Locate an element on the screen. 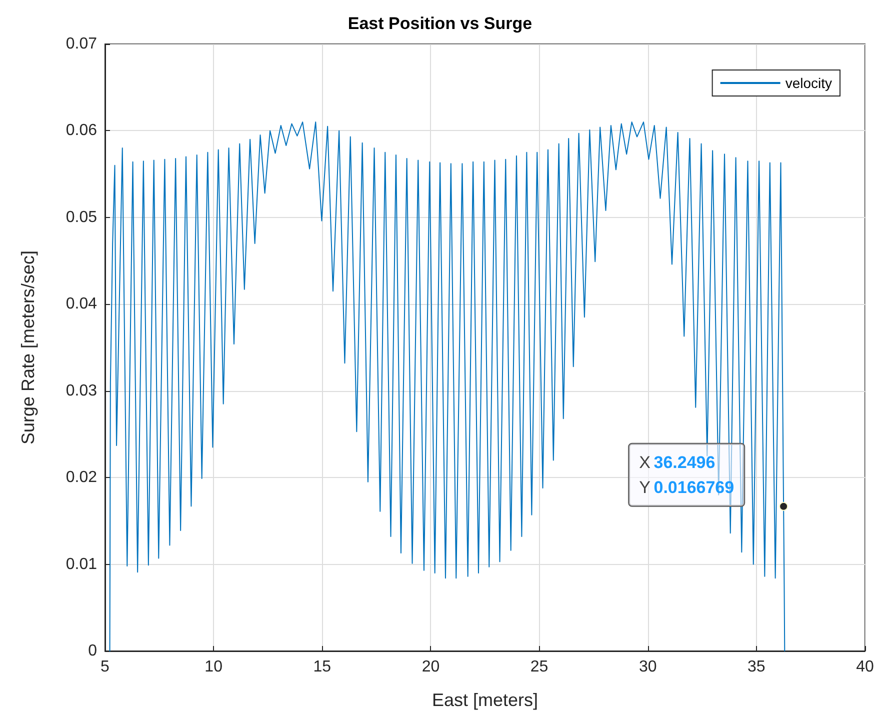  x-tick-label: 20 is located at coordinates (431, 667).